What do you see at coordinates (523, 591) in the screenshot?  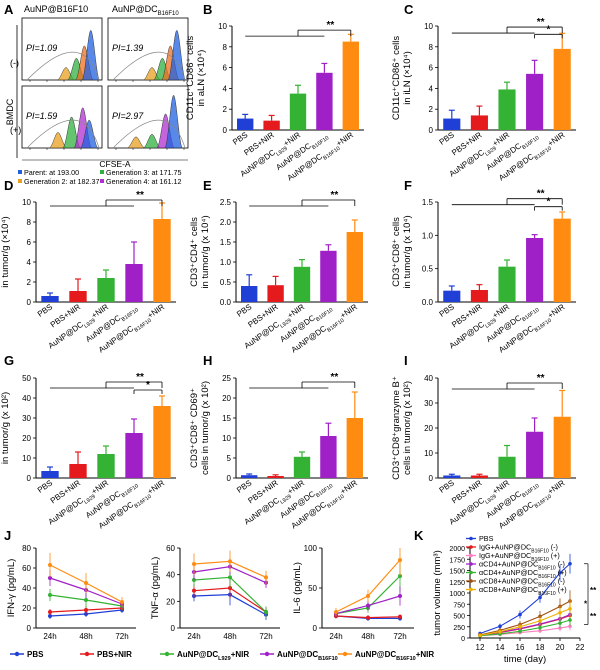 I see `legend-entry: αCD8+AuNP@DCB16F10 (+)` at bounding box center [523, 591].